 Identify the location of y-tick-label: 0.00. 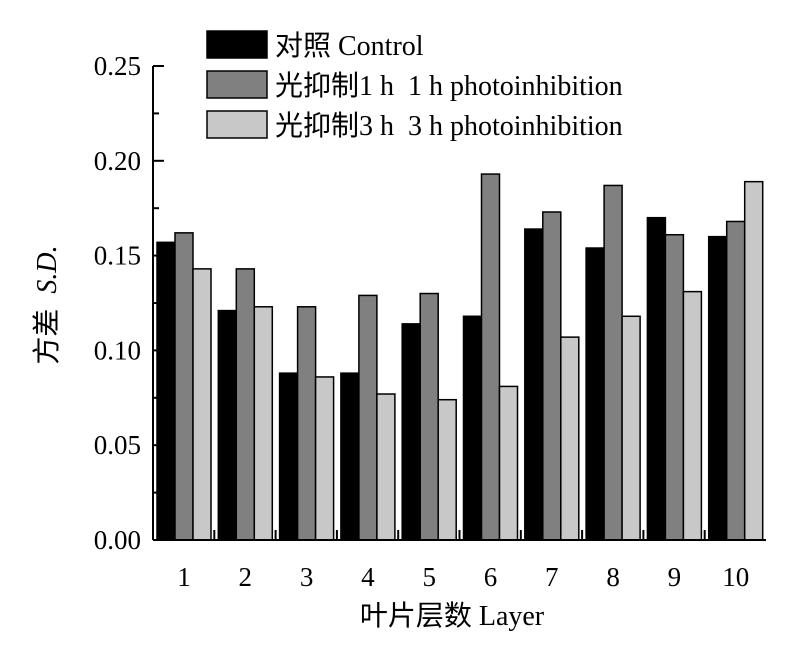
(117, 540).